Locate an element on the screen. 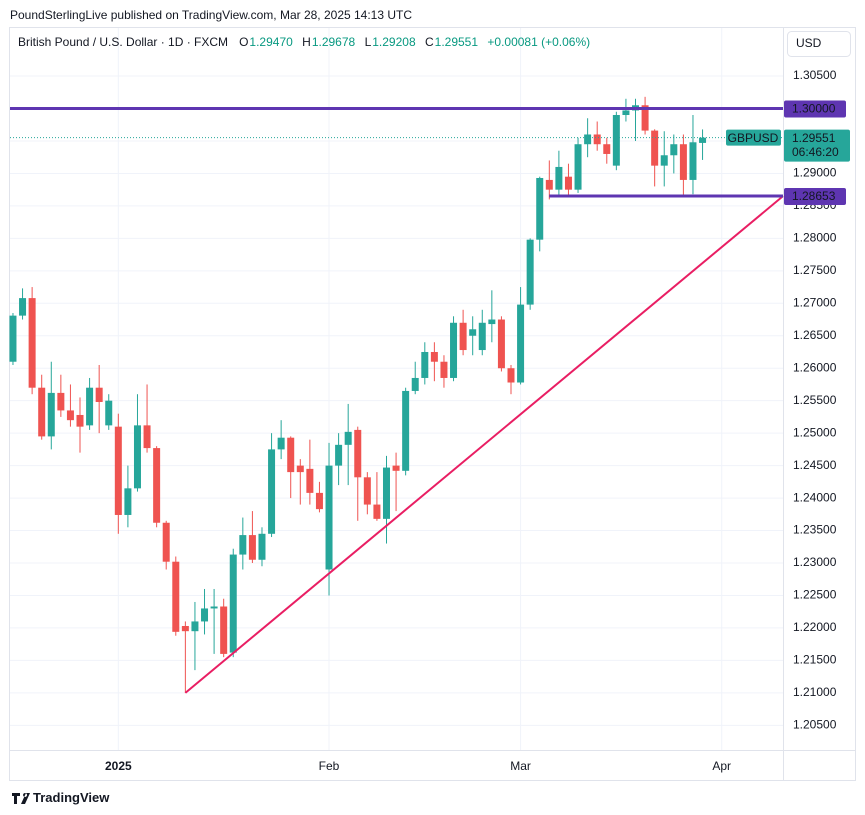 Image resolution: width=865 pixels, height=815 pixels. symbol-tag is located at coordinates (753, 137).